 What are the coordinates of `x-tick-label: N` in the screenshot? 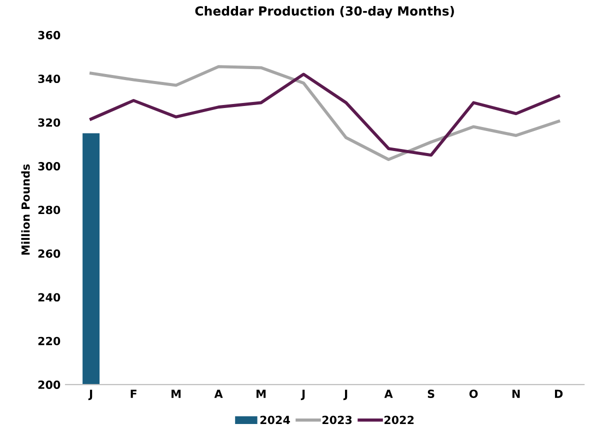 It's located at (516, 394).